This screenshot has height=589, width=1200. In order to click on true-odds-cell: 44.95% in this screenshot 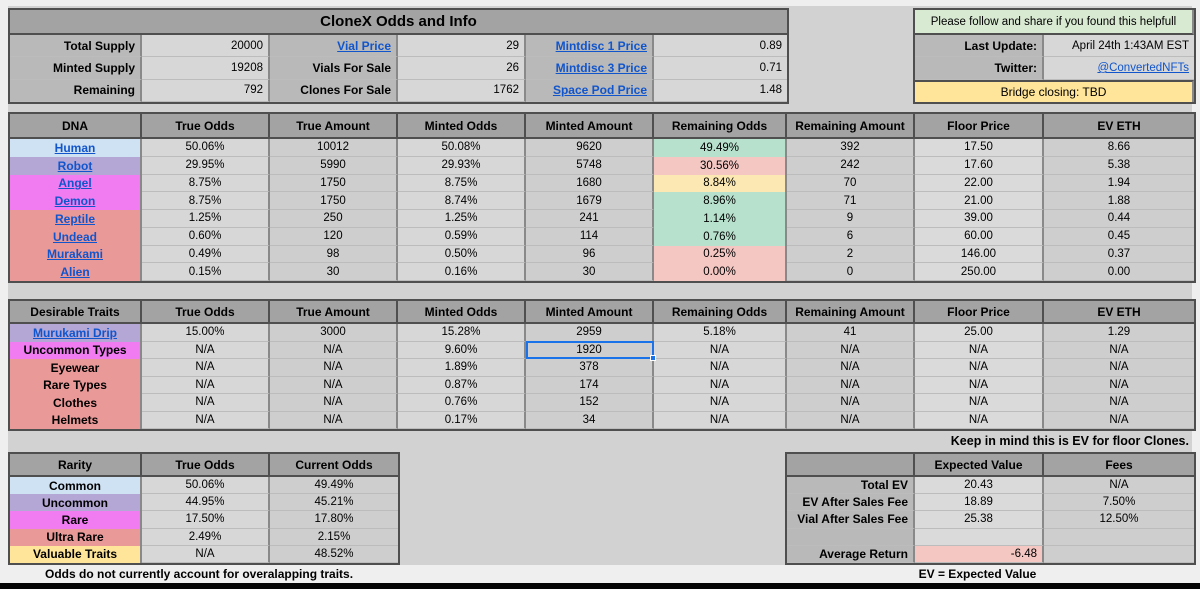, I will do `click(206, 503)`.